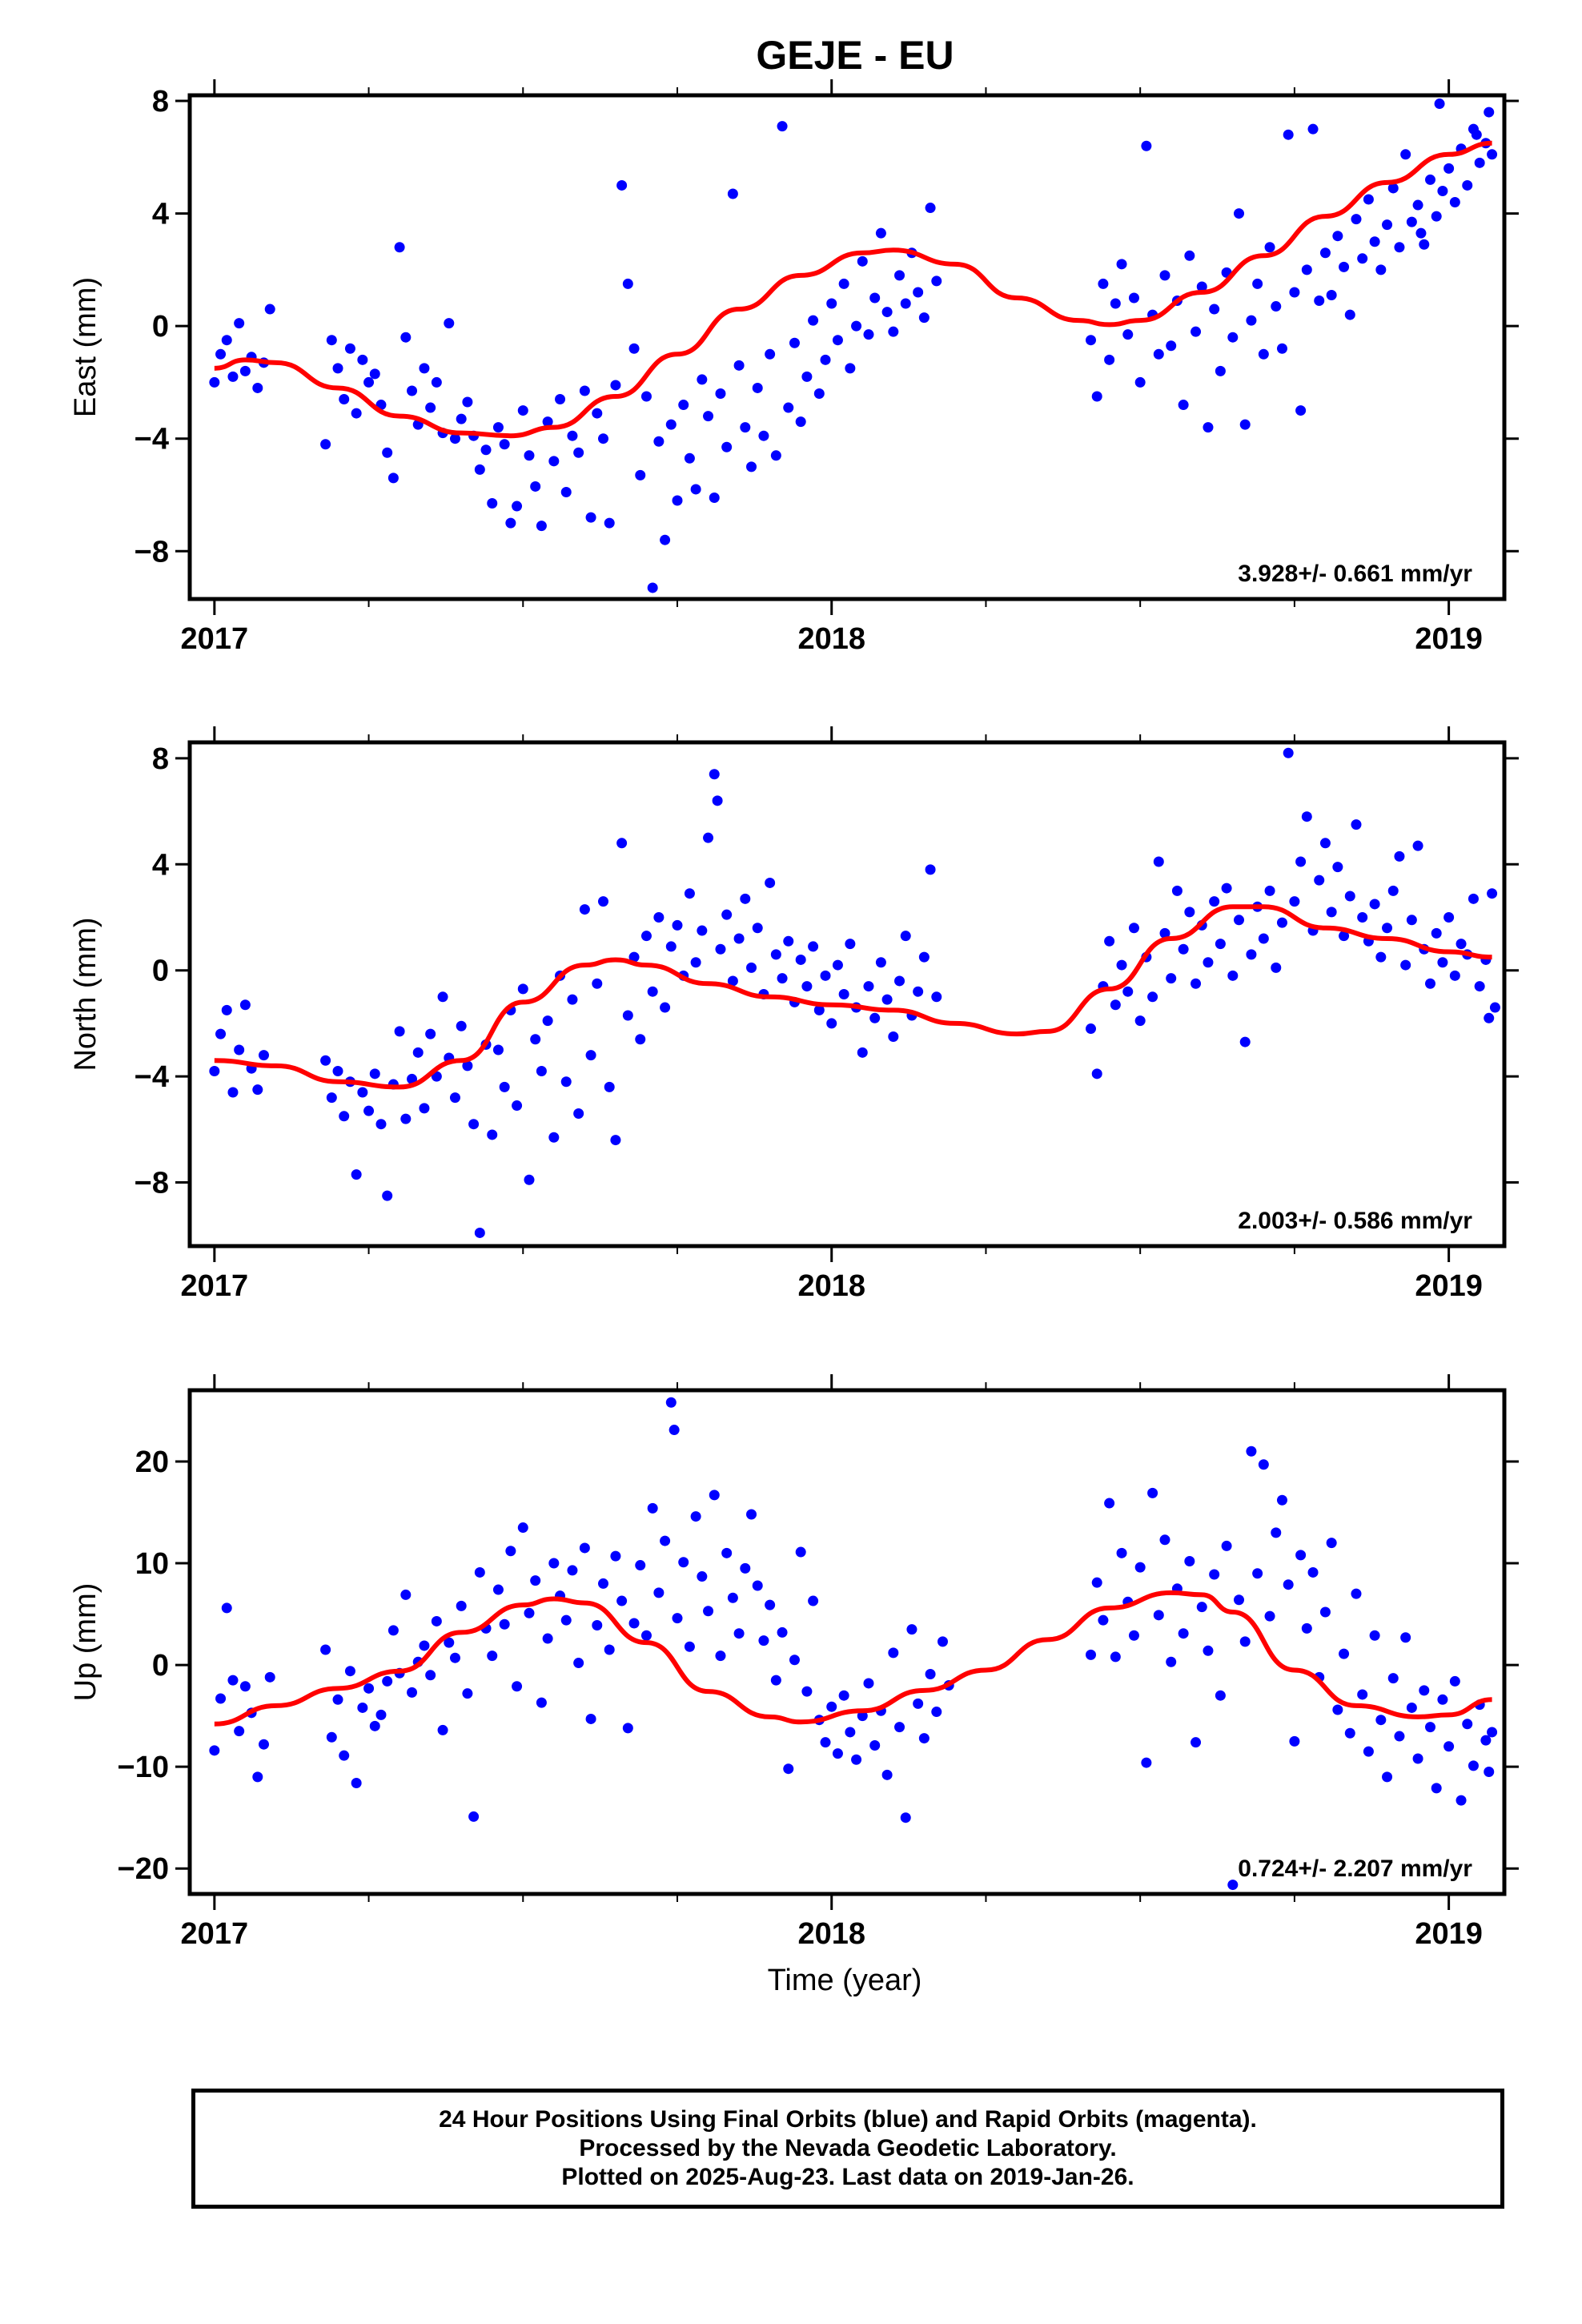 Image resolution: width=1582 pixels, height=2324 pixels. I want to click on panel-2-fit-curve, so click(853, 997).